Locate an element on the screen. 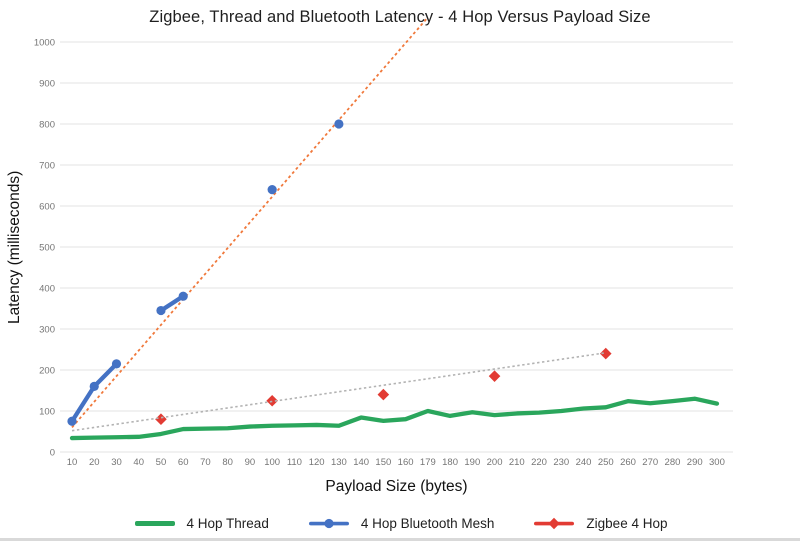 This screenshot has height=541, width=800. legend-item-4-hop-thread: 4 Hop Thread is located at coordinates (201, 523).